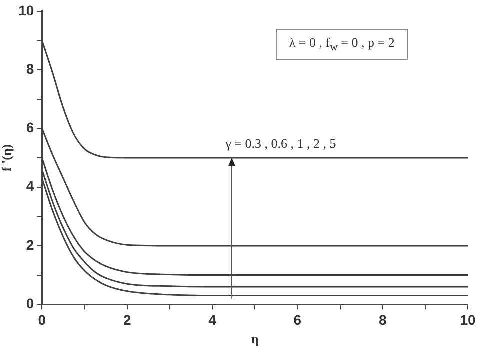 This screenshot has height=348, width=480. Describe the element at coordinates (255, 339) in the screenshot. I see `x-axis-title: η` at that location.